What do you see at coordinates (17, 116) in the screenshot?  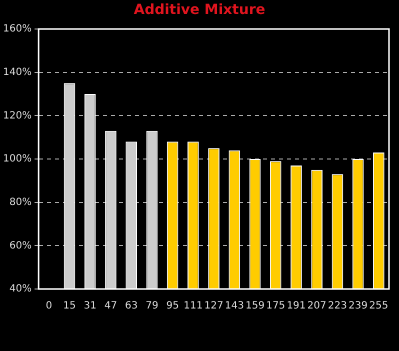 I see `y-tick-label: 120%` at bounding box center [17, 116].